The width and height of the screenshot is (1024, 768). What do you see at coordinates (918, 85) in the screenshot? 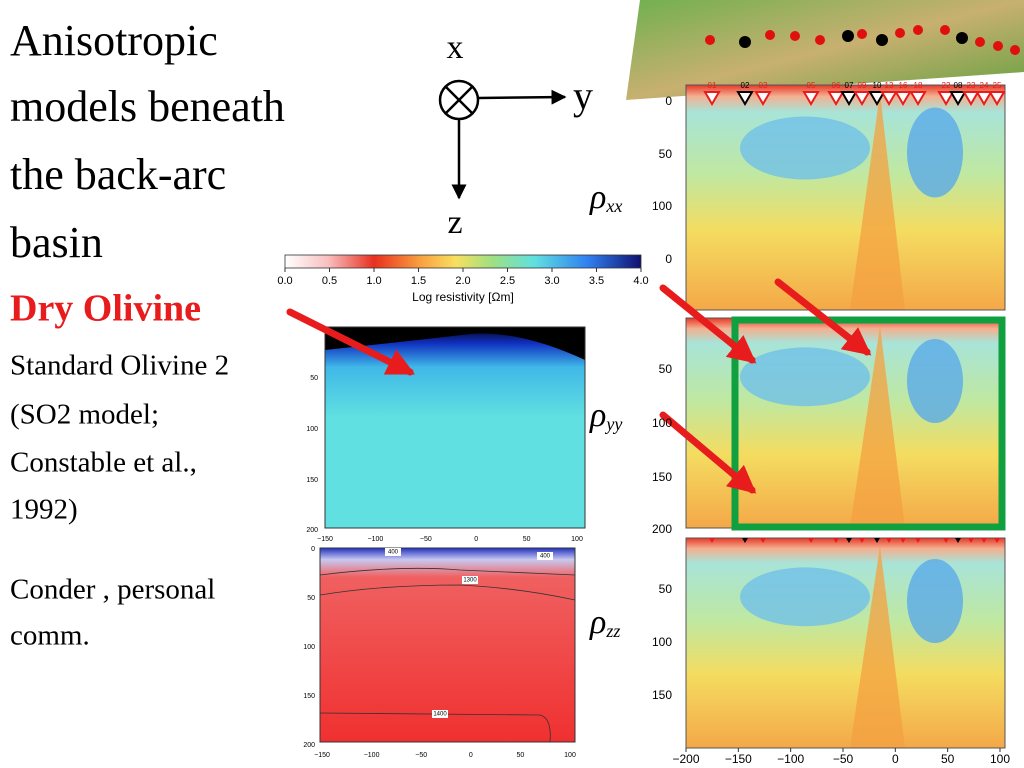
I see `station-label: 18` at bounding box center [918, 85].